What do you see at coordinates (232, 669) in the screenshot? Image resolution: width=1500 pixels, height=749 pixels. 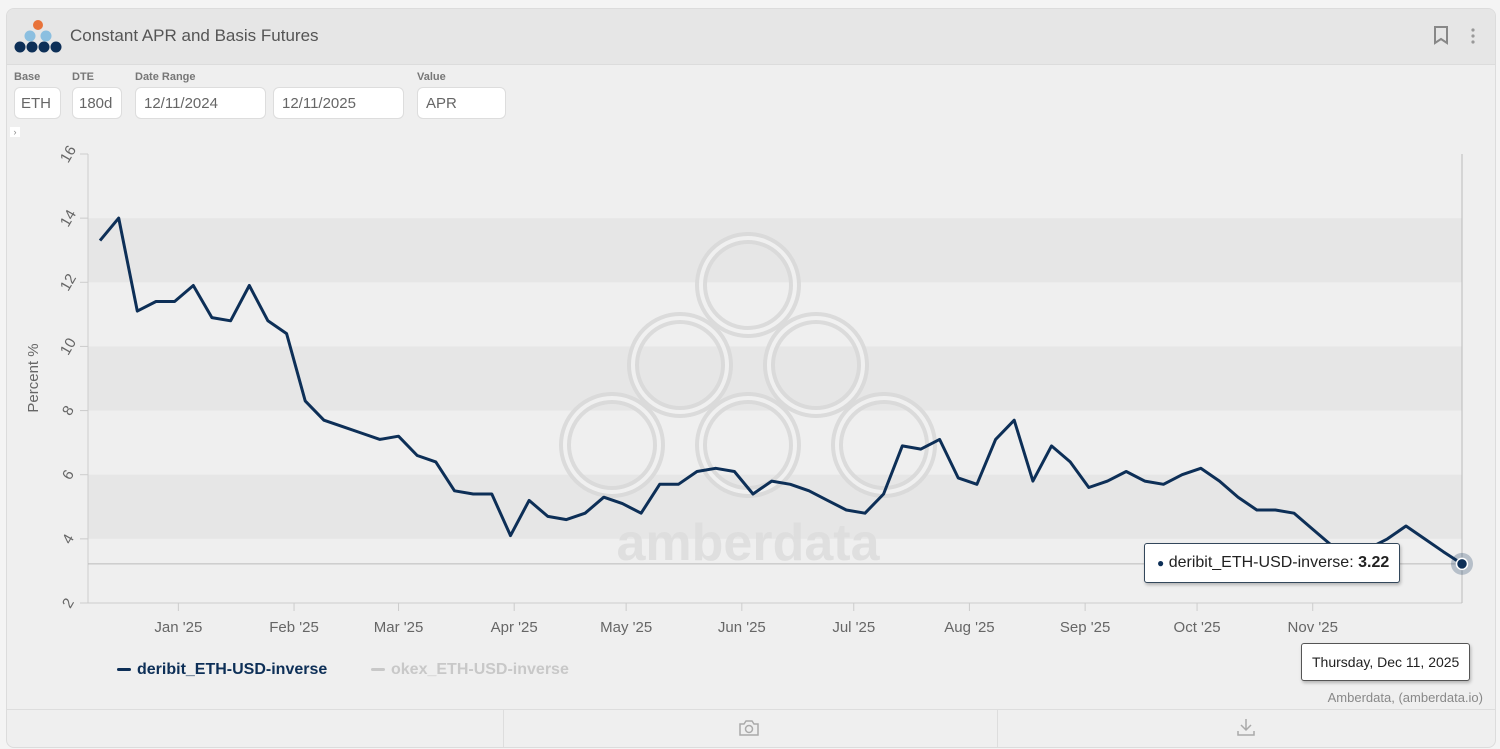 I see `legend-label: deribit_ETH-USD-inverse` at bounding box center [232, 669].